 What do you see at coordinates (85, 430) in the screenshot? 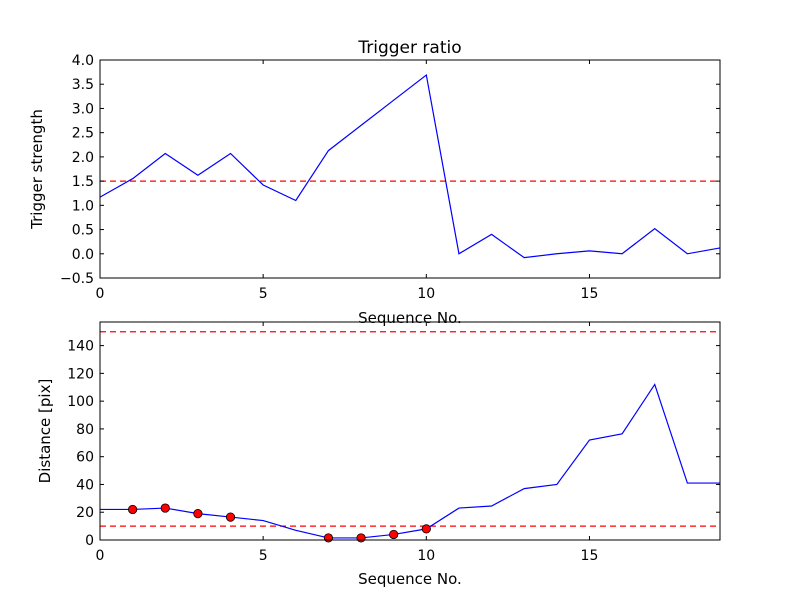
I see `y-tick-label: 80` at bounding box center [85, 430].